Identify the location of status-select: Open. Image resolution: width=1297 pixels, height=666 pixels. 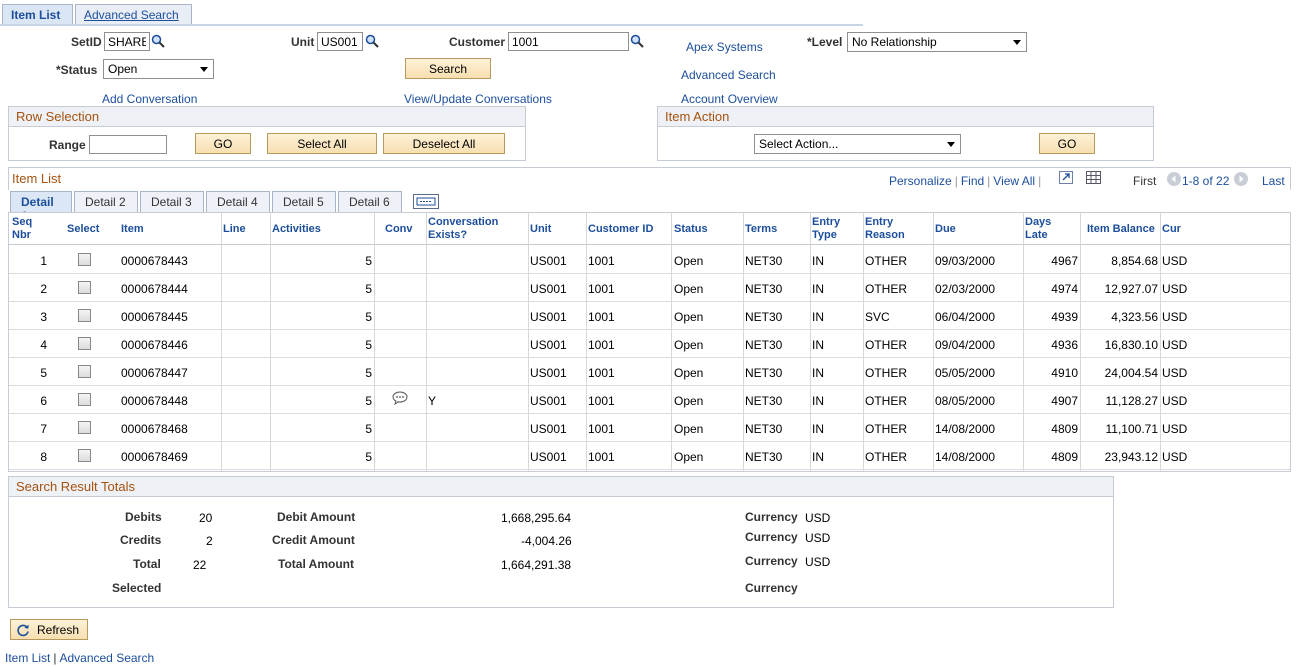
(158, 69).